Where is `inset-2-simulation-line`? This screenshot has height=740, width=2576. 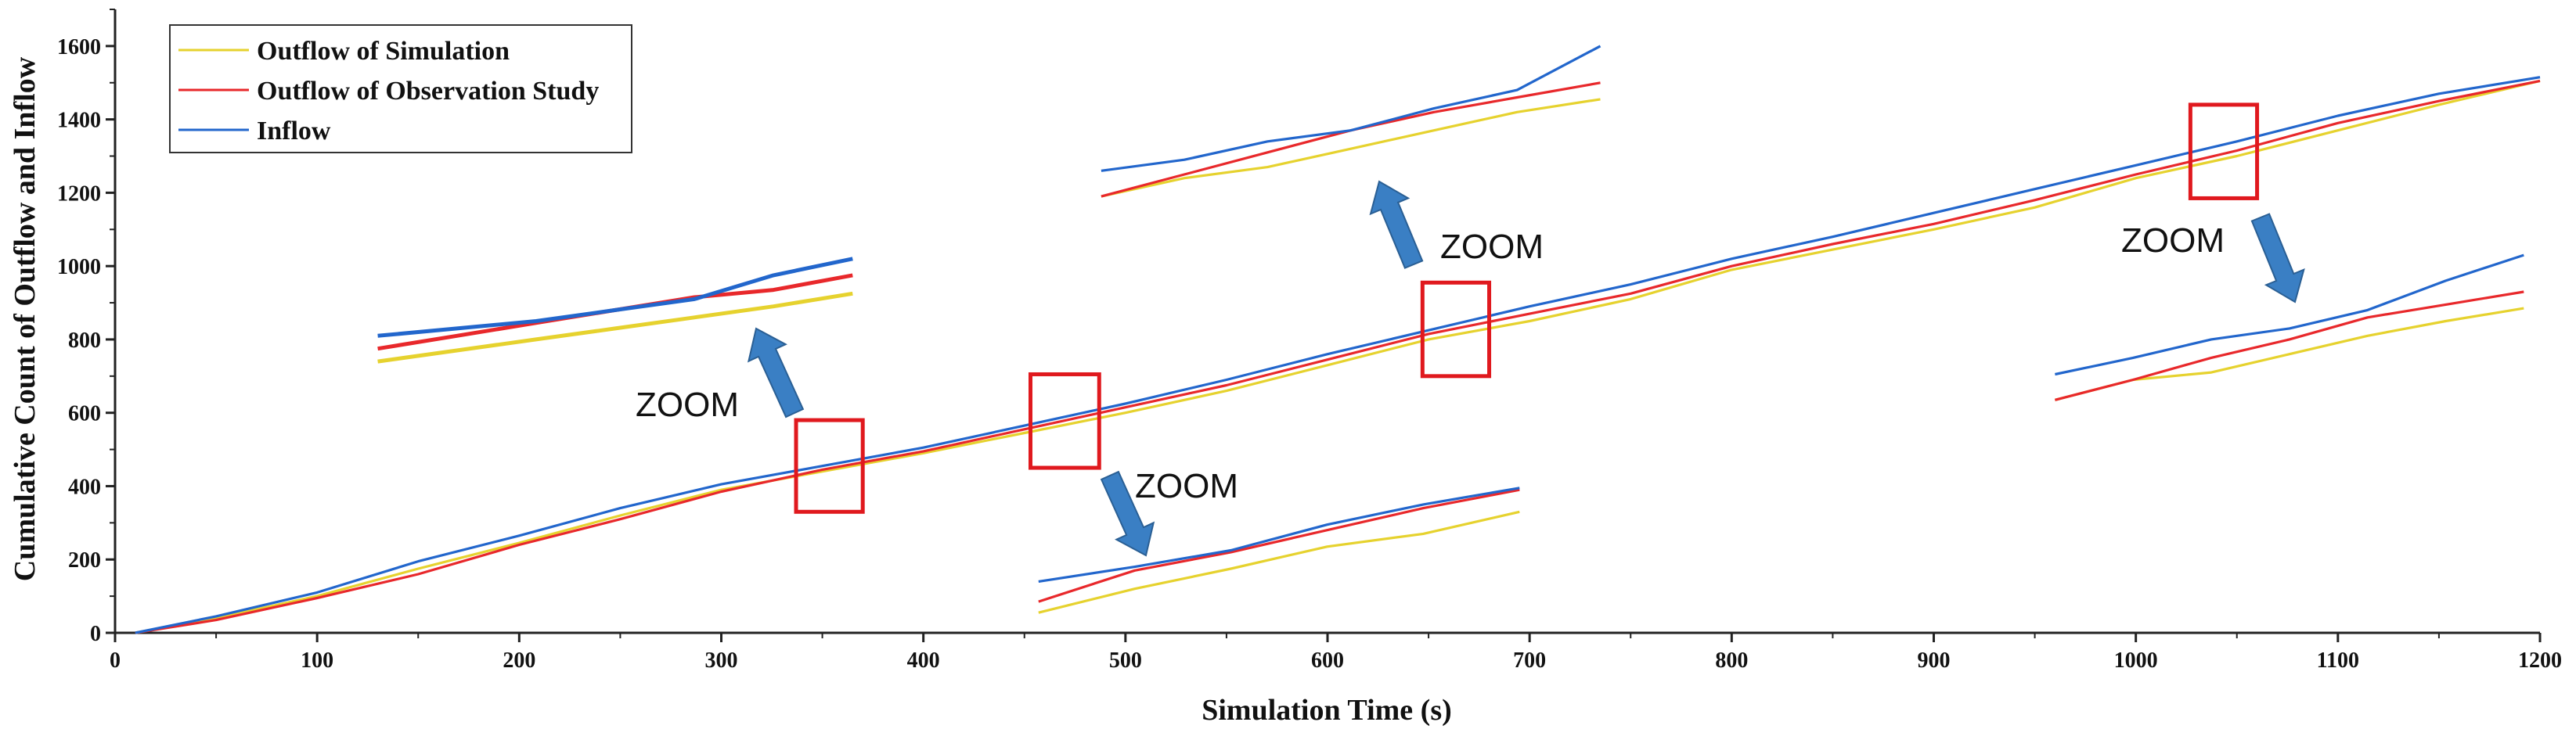
inset-2-simulation-line is located at coordinates (1279, 562).